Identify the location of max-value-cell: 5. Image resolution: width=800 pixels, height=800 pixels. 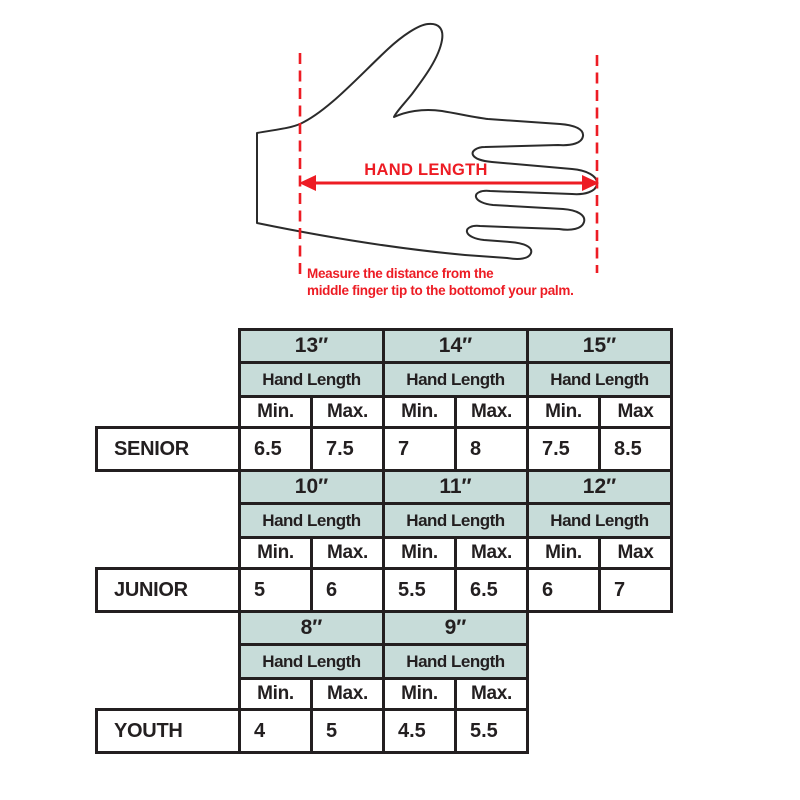
(347, 731).